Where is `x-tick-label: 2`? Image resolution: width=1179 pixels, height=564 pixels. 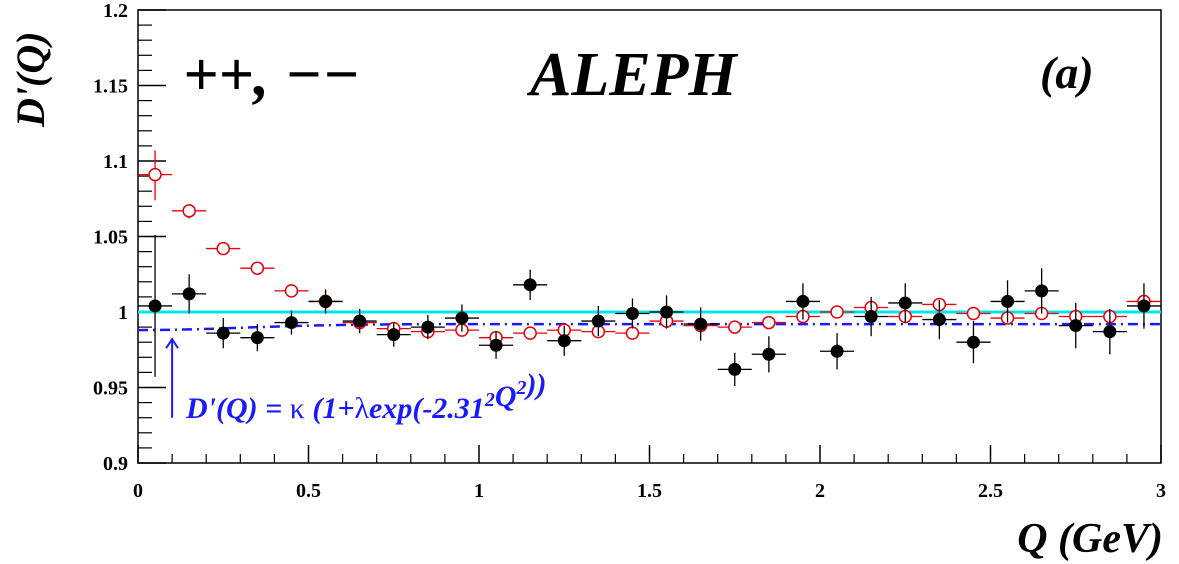 x-tick-label: 2 is located at coordinates (820, 491).